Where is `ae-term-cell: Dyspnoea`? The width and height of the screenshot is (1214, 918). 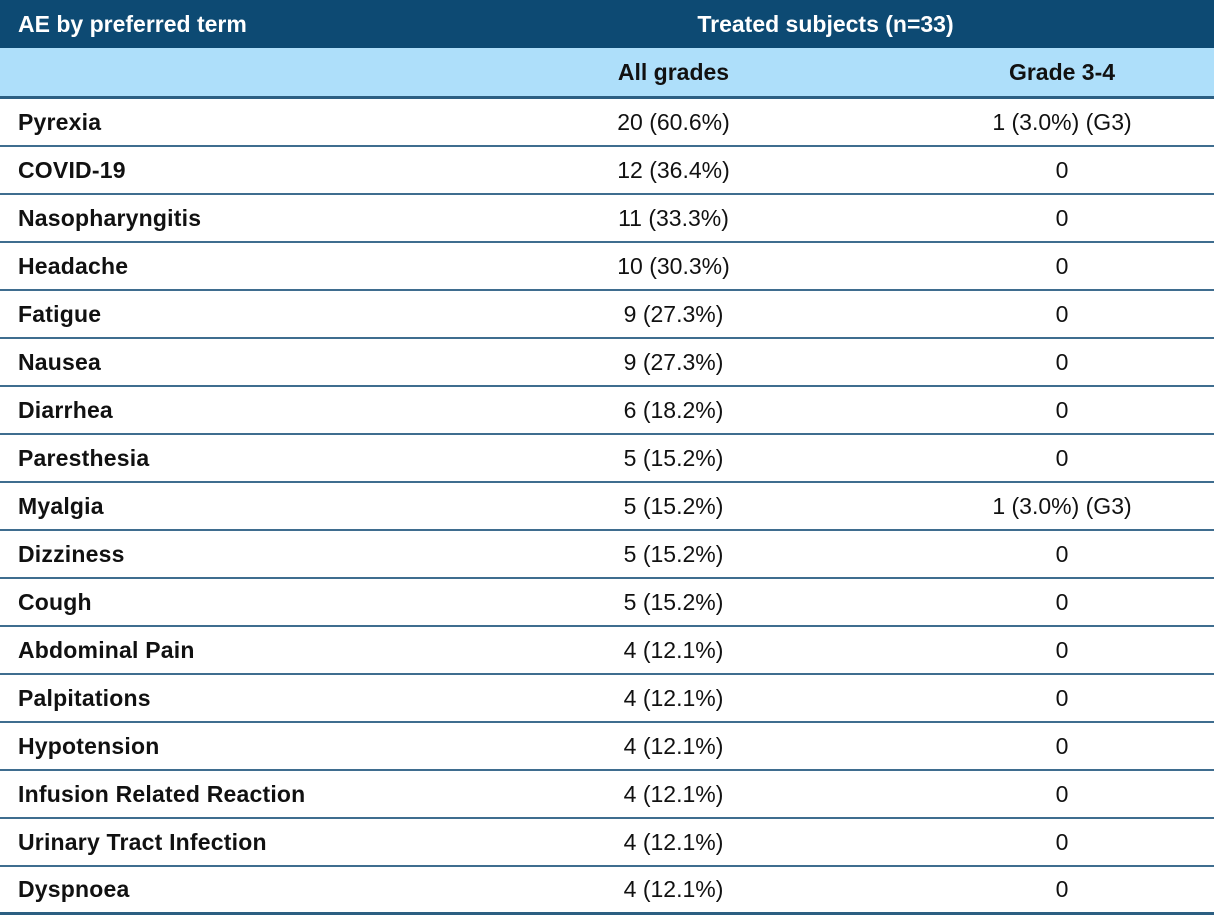
ae-term-cell: Dyspnoea is located at coordinates (74, 889).